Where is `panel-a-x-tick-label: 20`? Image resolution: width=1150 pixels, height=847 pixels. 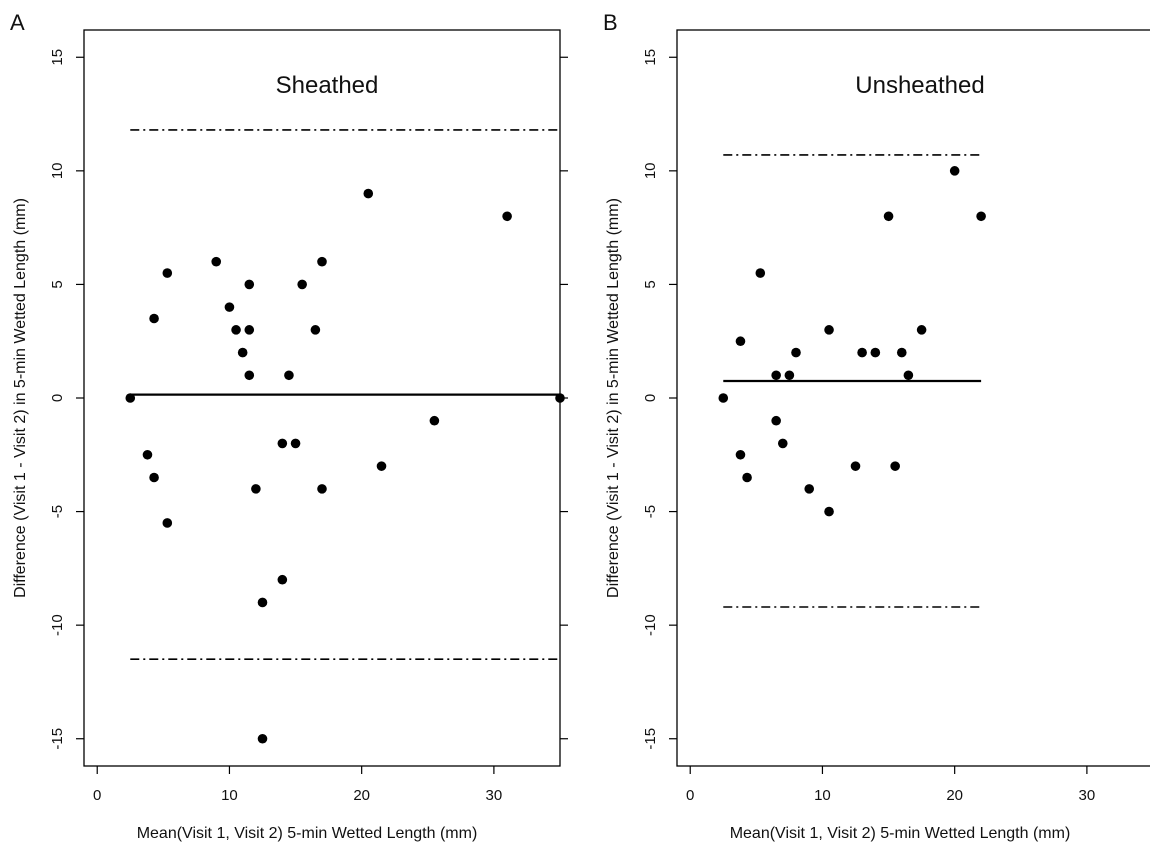 panel-a-x-tick-label: 20 is located at coordinates (361, 795).